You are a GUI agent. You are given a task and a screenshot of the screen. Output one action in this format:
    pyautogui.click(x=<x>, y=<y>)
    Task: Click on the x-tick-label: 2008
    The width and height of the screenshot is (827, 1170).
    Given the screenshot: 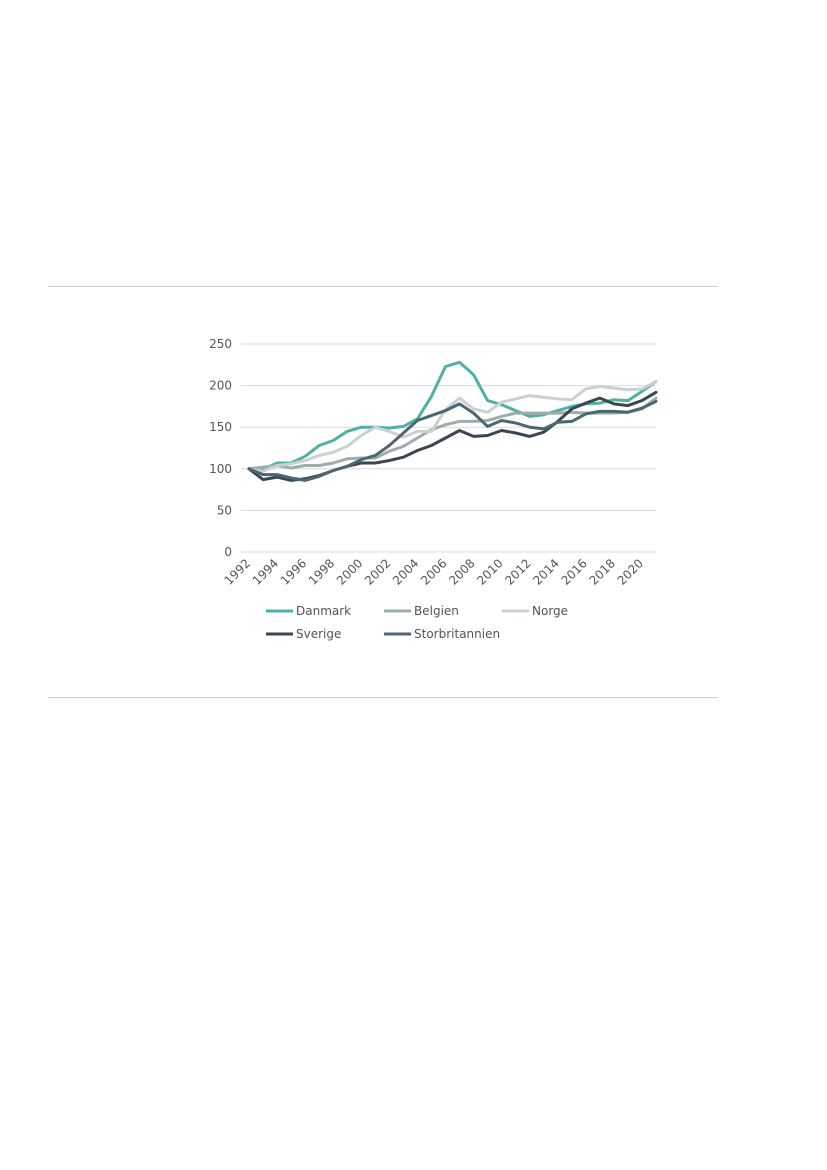 What is the action you would take?
    pyautogui.click(x=461, y=571)
    